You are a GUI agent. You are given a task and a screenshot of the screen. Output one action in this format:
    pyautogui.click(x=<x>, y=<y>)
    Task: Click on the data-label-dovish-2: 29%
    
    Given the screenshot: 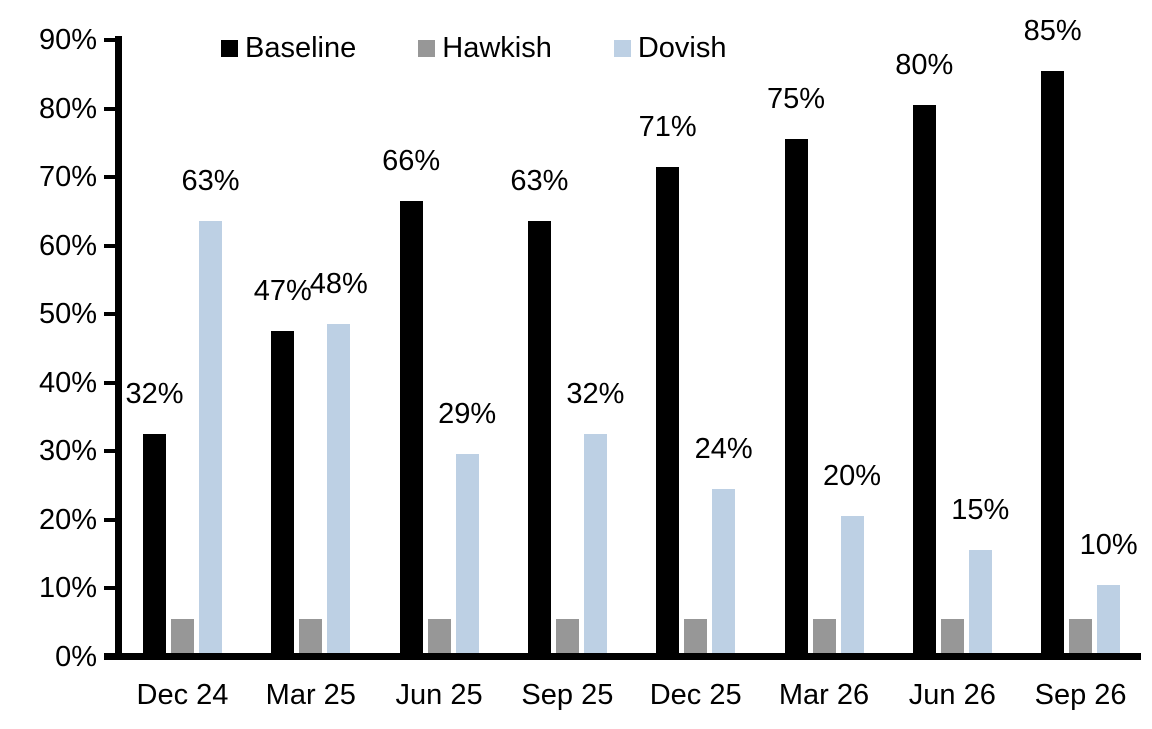 What is the action you would take?
    pyautogui.click(x=467, y=414)
    